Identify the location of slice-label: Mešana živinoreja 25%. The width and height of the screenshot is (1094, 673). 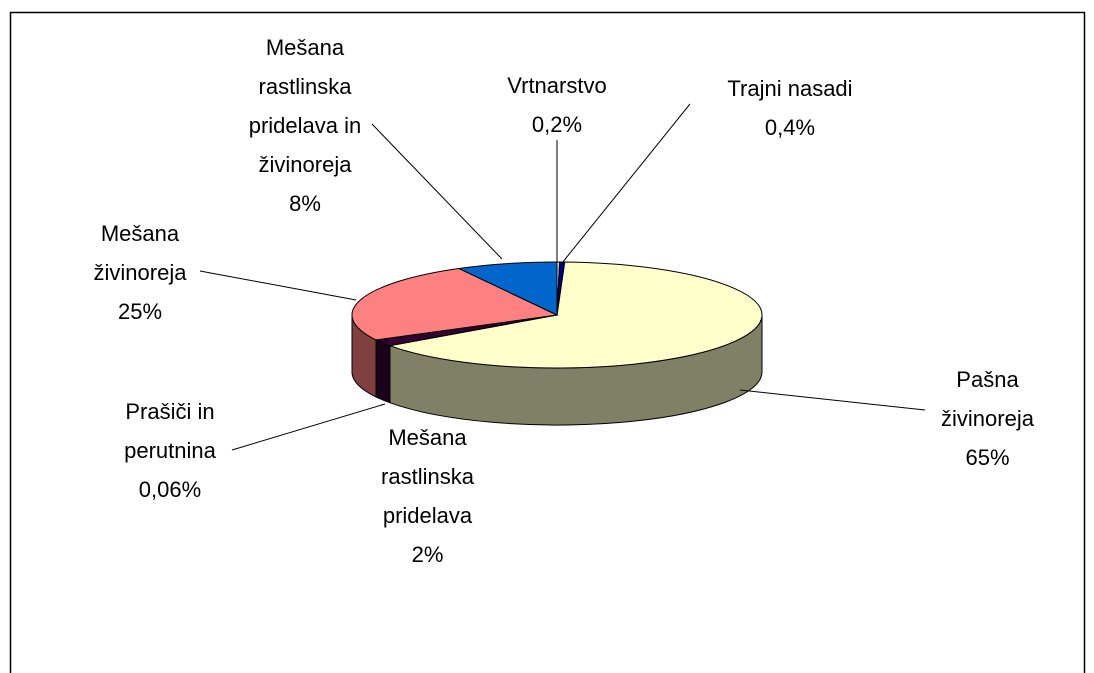
(140, 272).